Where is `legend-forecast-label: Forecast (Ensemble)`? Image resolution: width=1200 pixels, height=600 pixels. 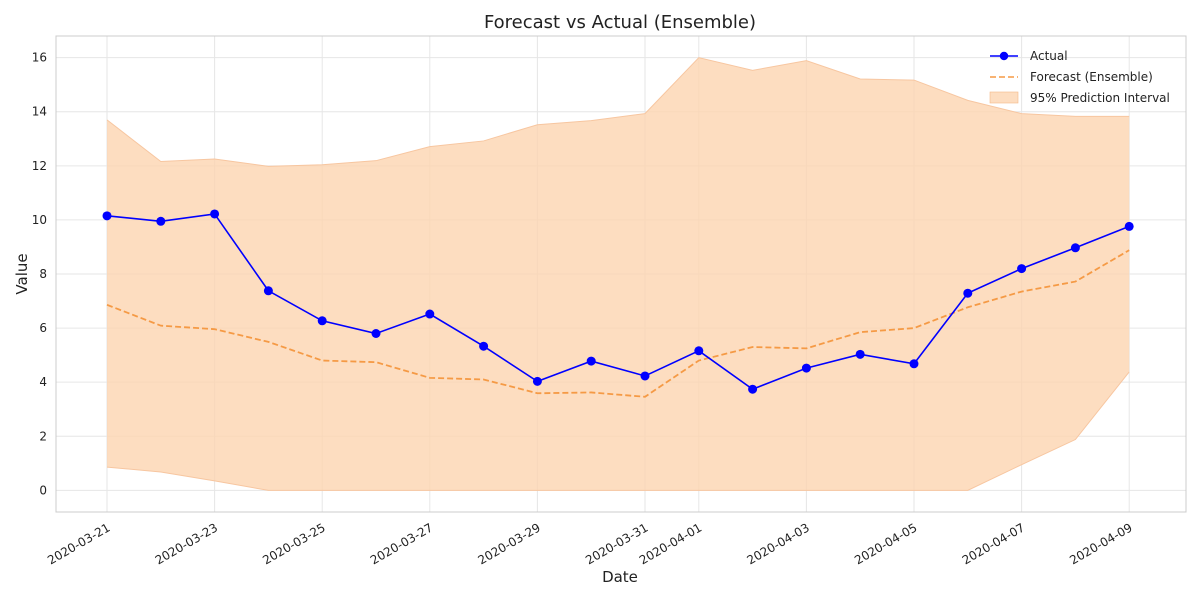
legend-forecast-label: Forecast (Ensemble) is located at coordinates (1091, 77).